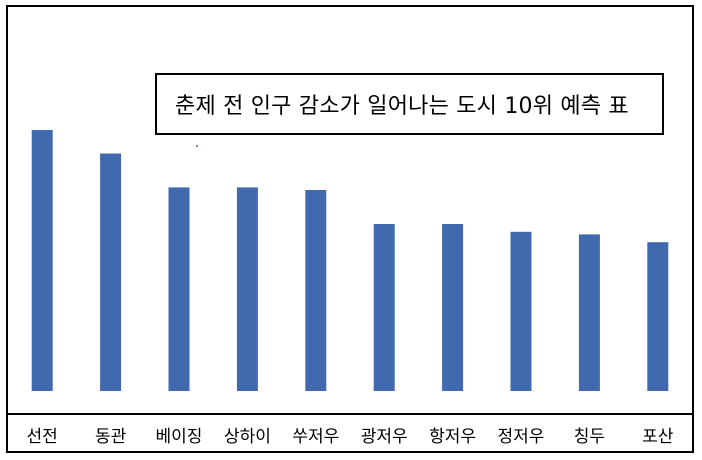  Describe the element at coordinates (452, 437) in the screenshot. I see `x-tick-label-6: 항저우` at that location.